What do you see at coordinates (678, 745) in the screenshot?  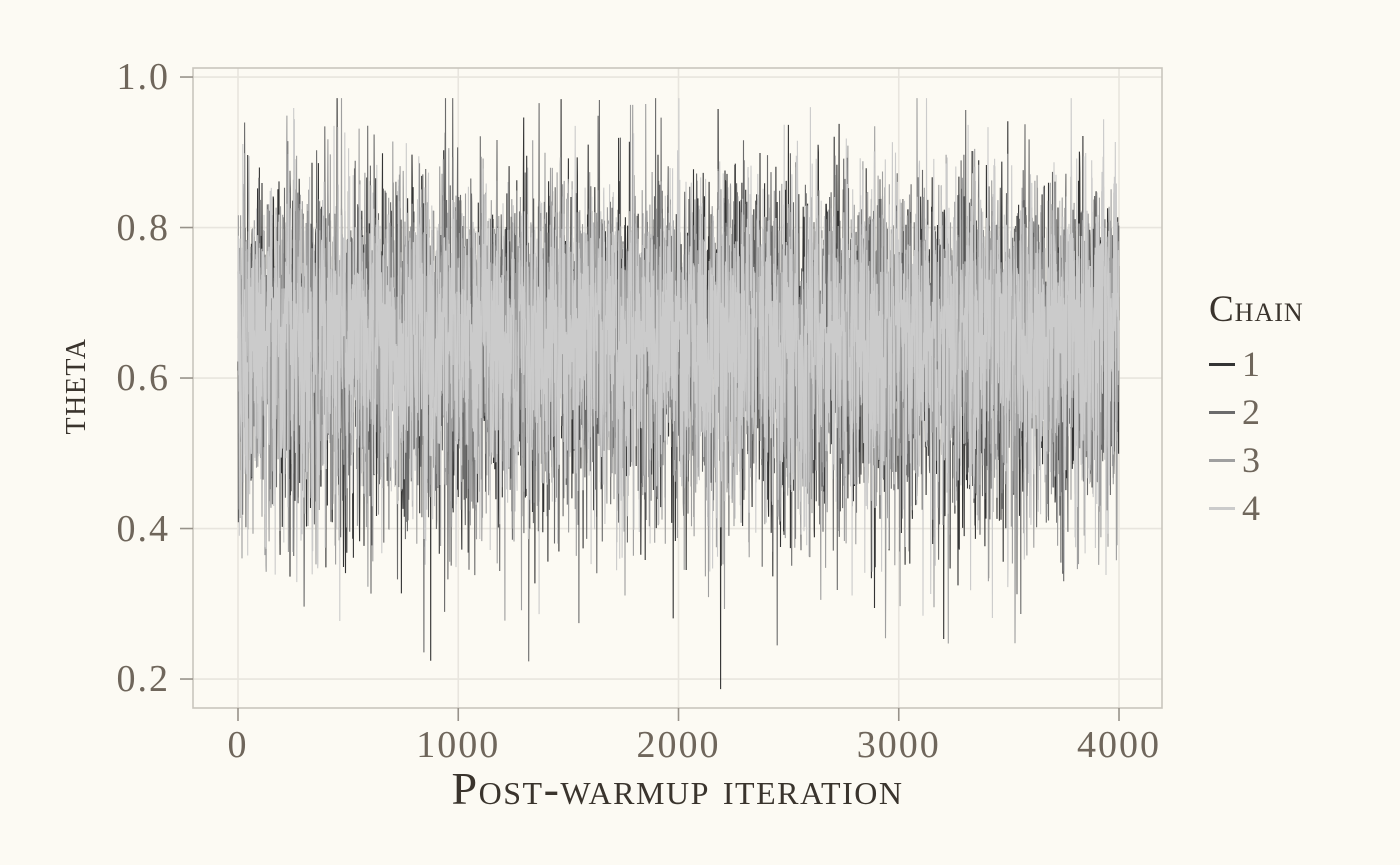 I see `x-tick-label: 2000` at bounding box center [678, 745].